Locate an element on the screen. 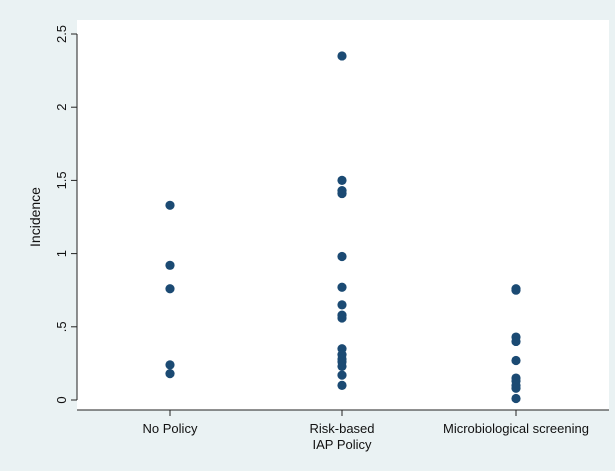  x-tick-label: IAP Policy is located at coordinates (342, 444).